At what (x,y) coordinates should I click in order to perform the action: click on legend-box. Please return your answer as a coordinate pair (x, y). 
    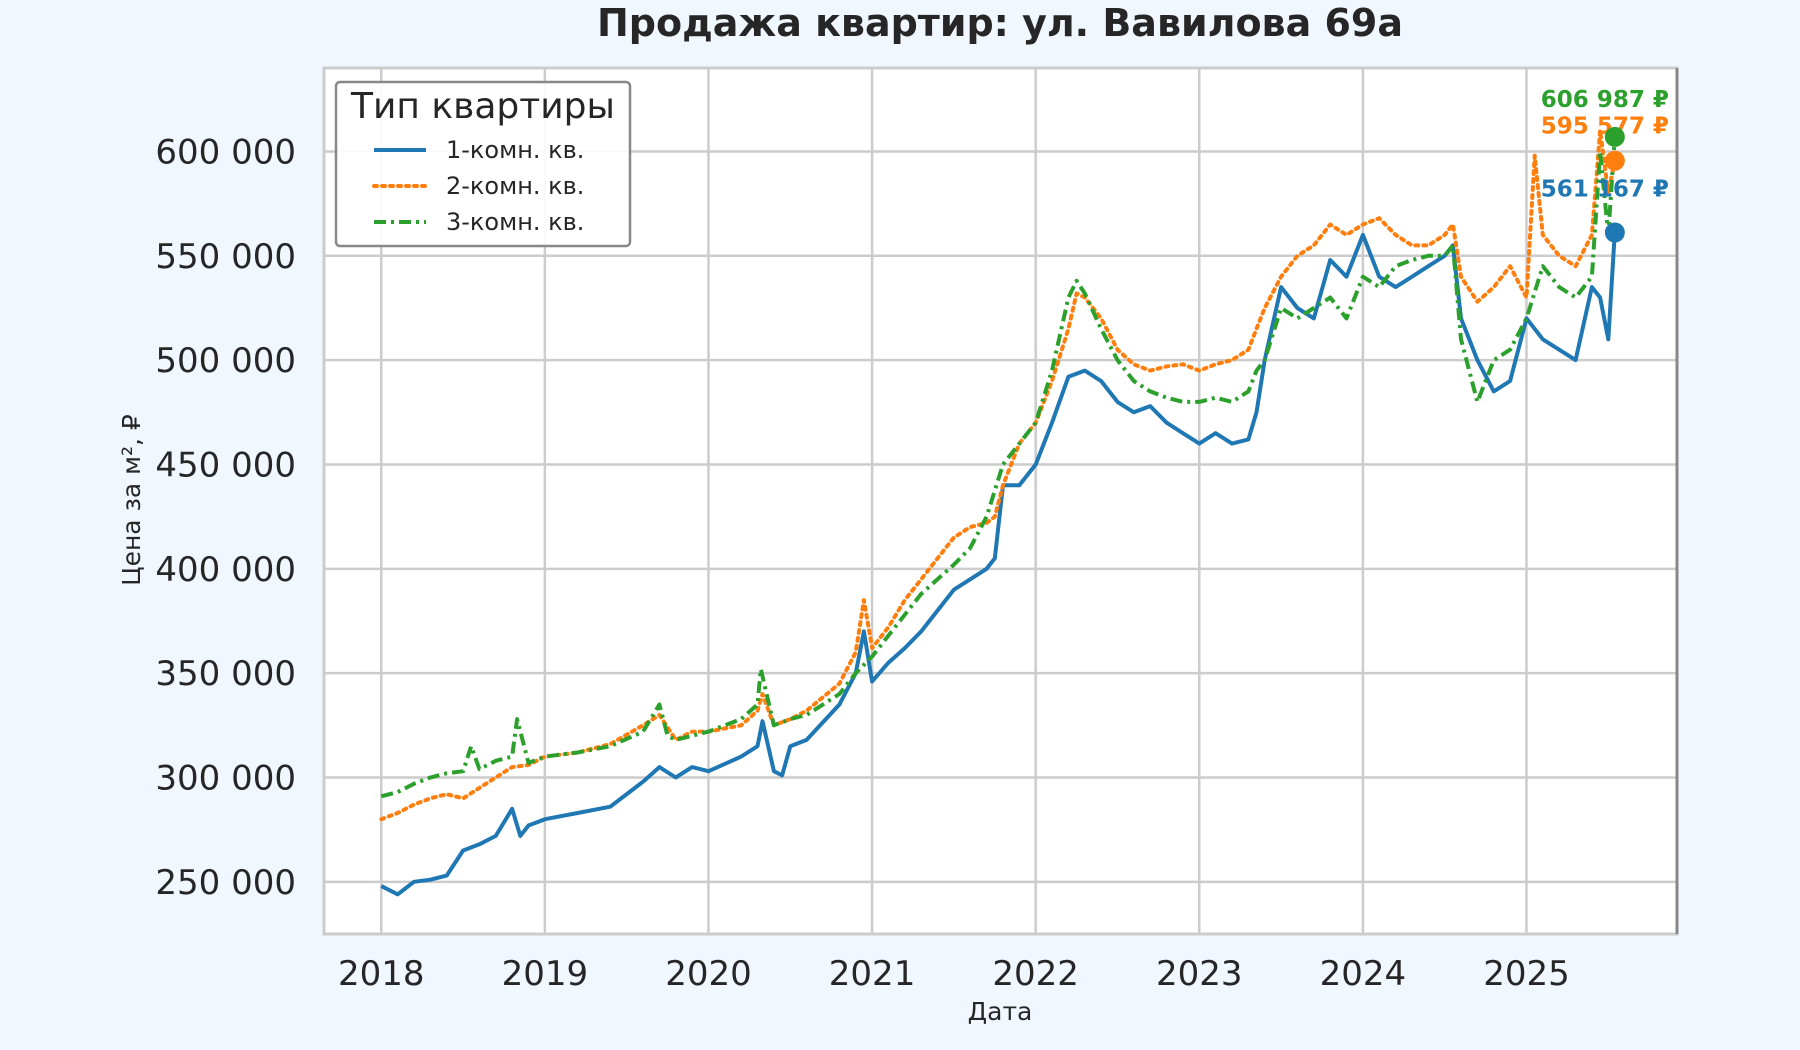
    Looking at the image, I should click on (483, 164).